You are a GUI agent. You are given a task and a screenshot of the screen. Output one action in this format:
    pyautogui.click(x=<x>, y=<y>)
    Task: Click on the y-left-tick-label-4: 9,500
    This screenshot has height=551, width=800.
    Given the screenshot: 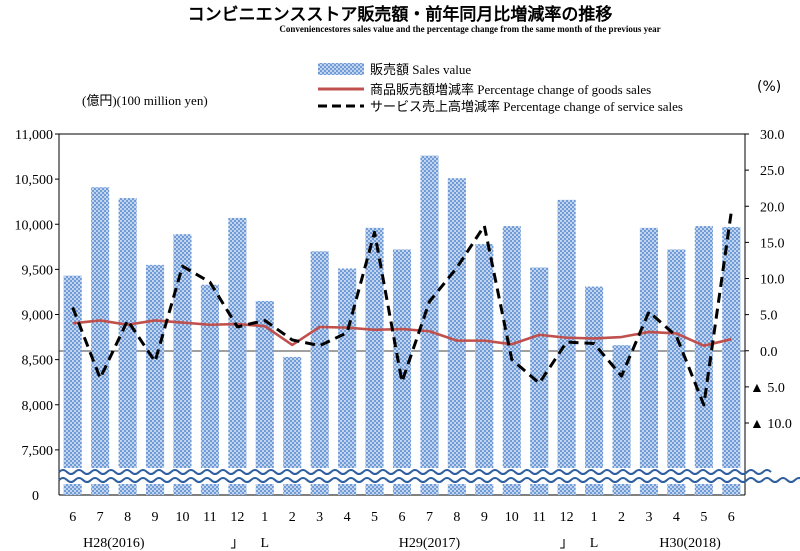 What is the action you would take?
    pyautogui.click(x=38, y=270)
    